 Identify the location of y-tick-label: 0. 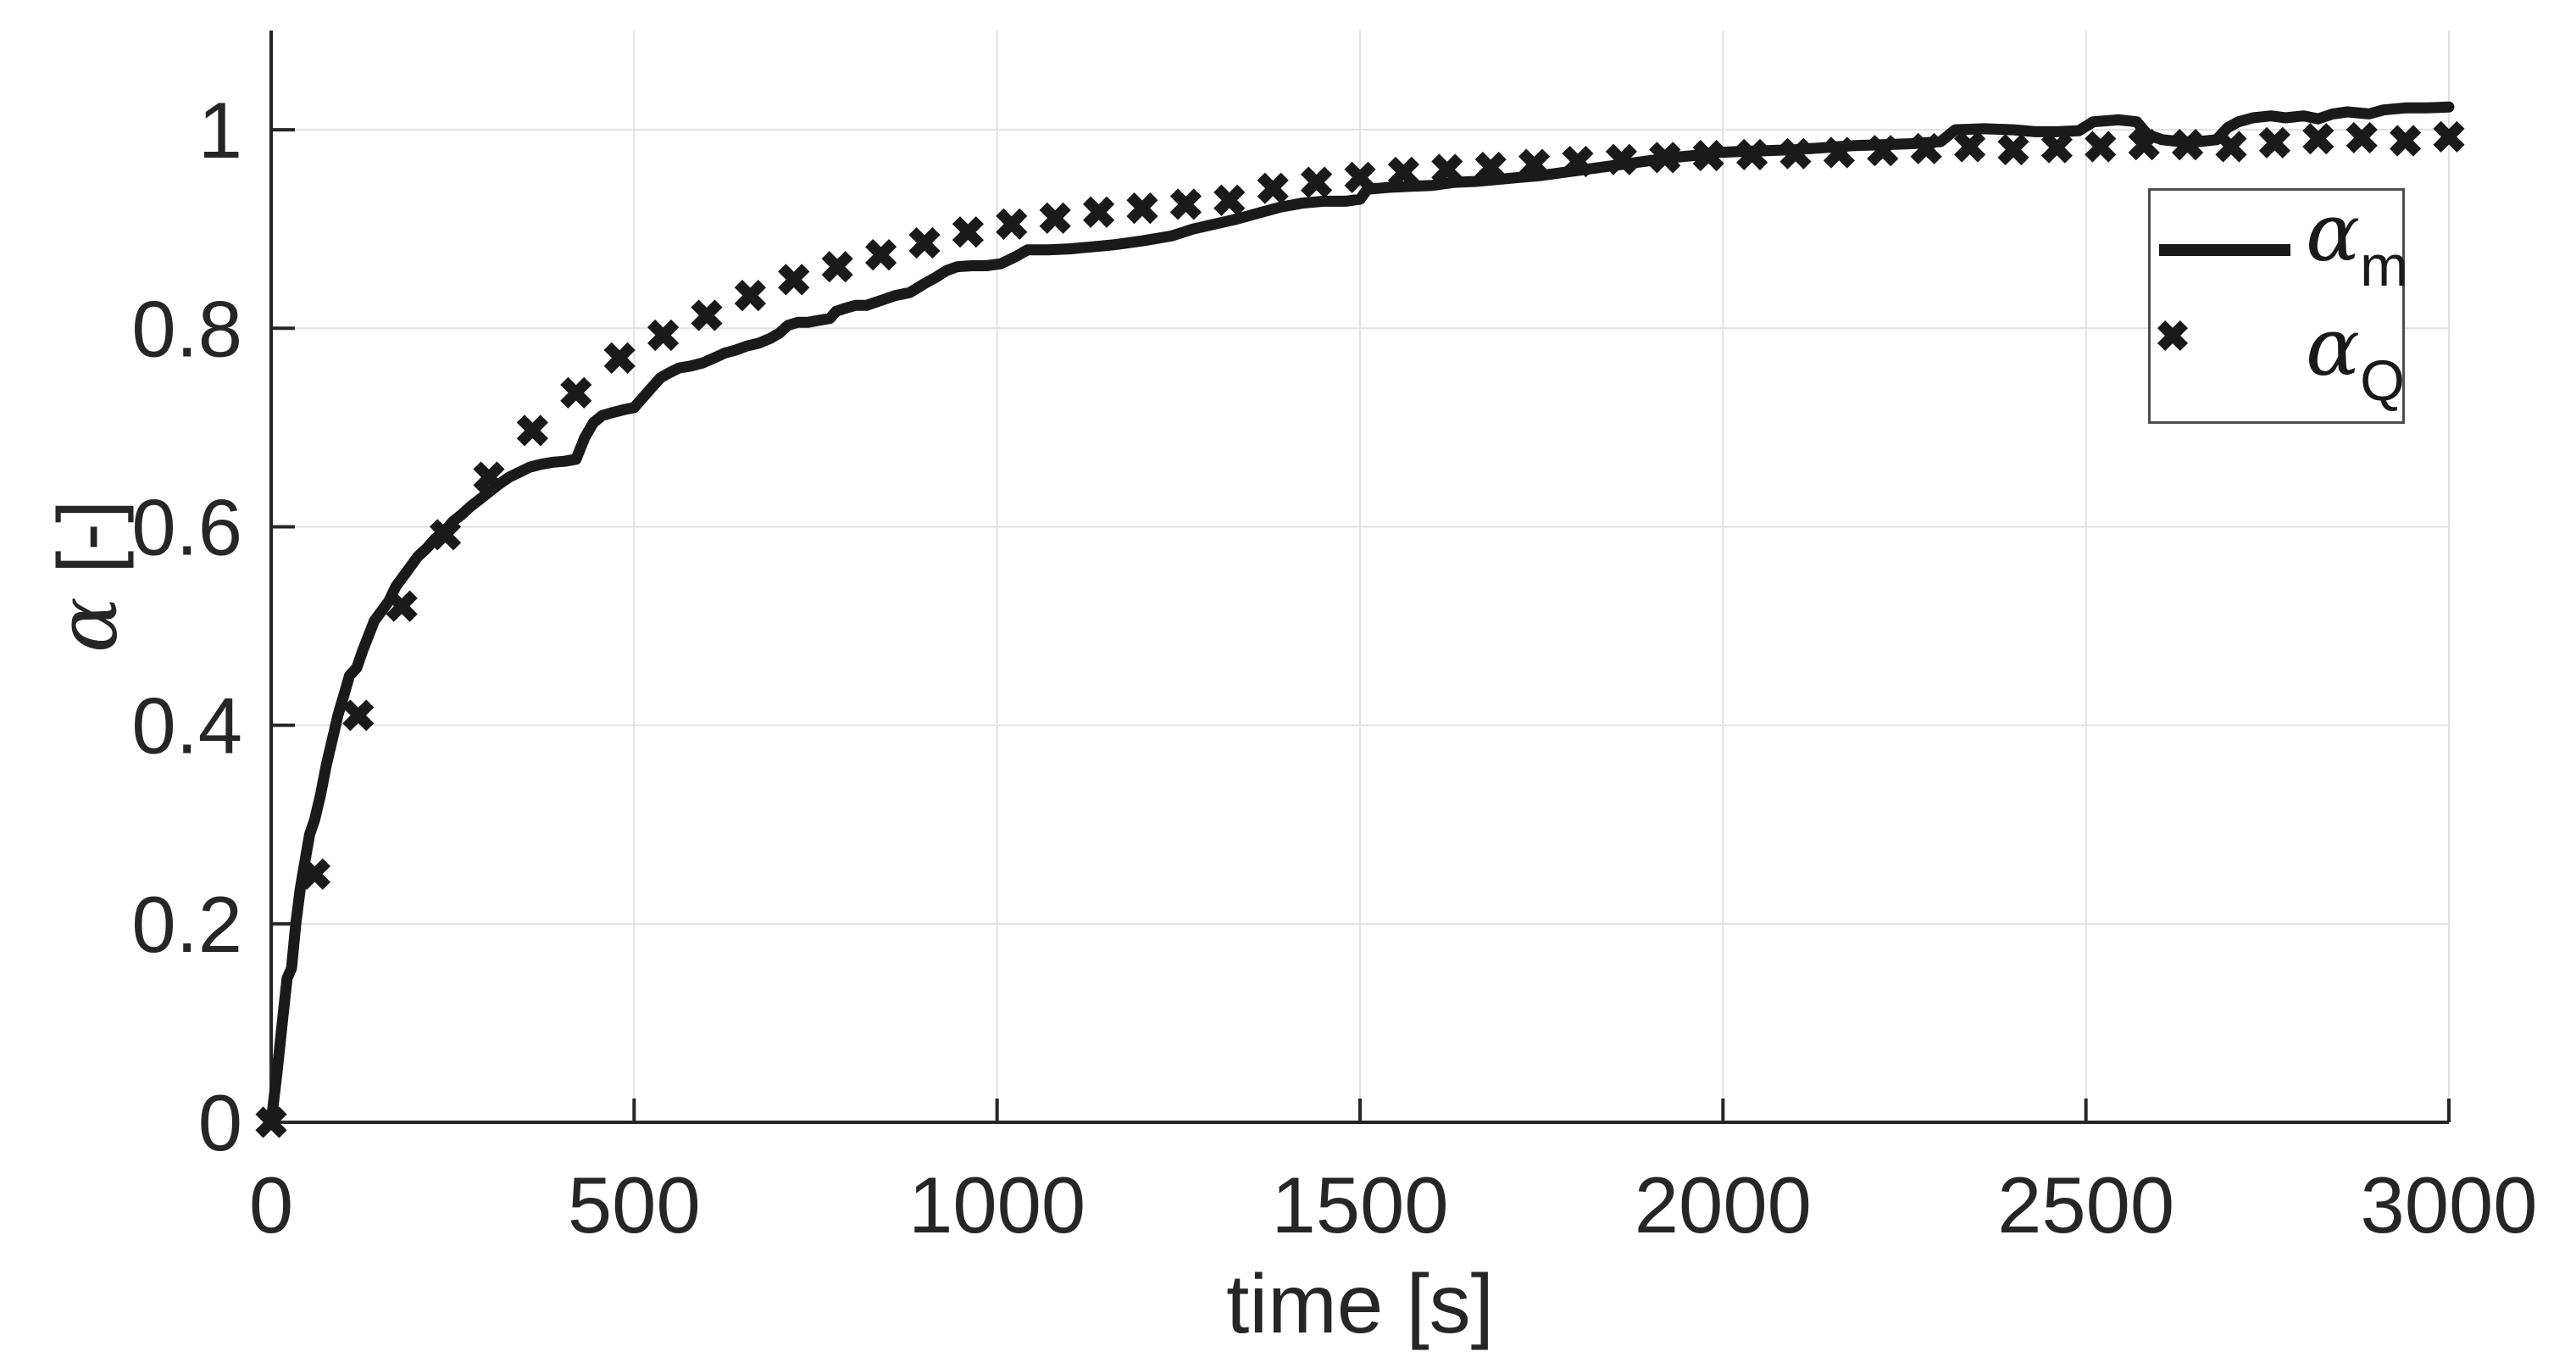
(220, 1122).